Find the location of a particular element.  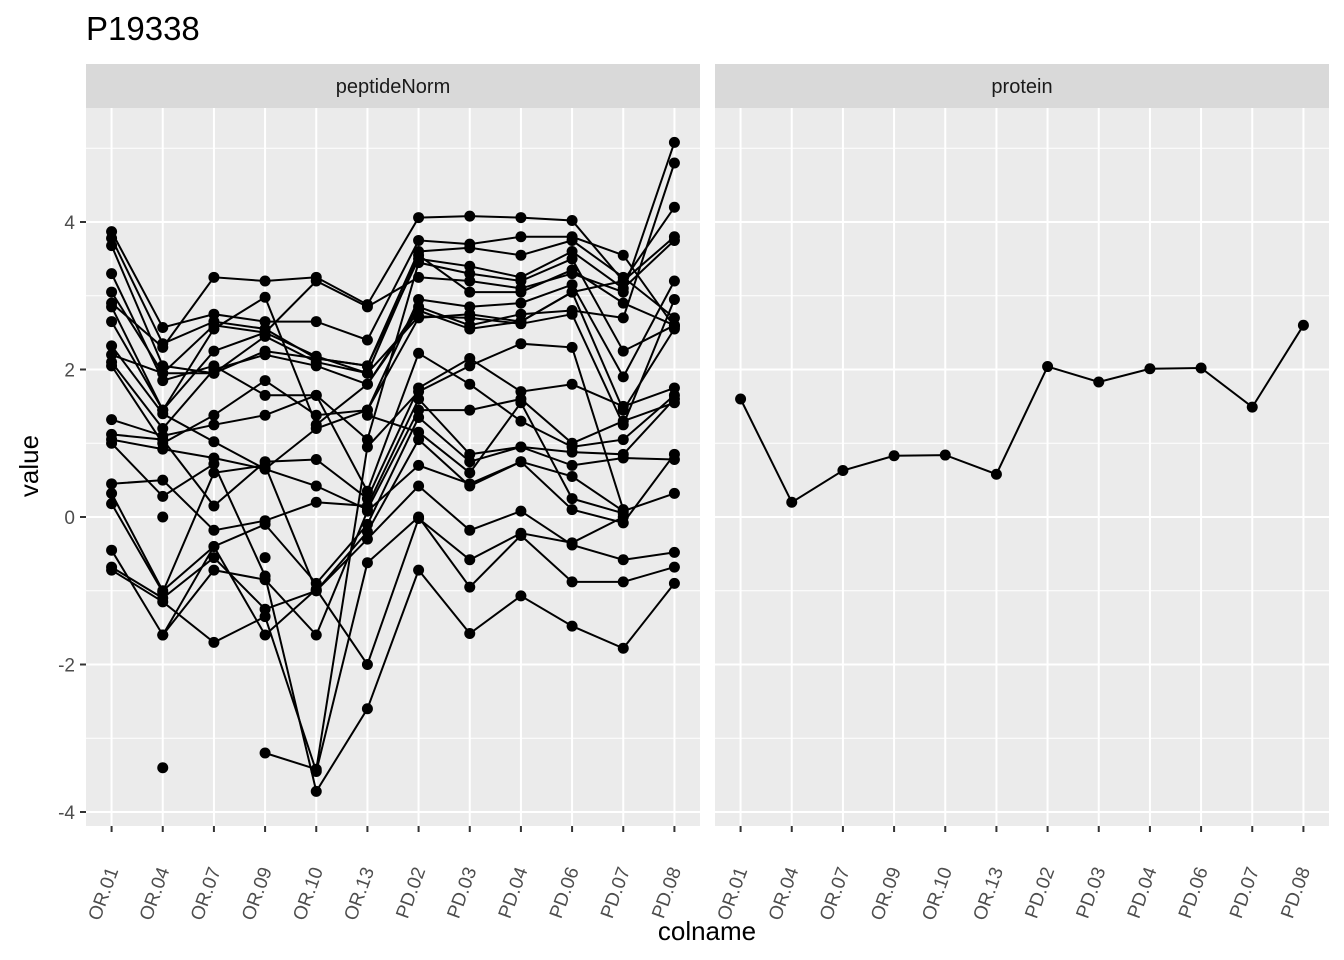

x-tick-label: PD.03 is located at coordinates (463, 893).